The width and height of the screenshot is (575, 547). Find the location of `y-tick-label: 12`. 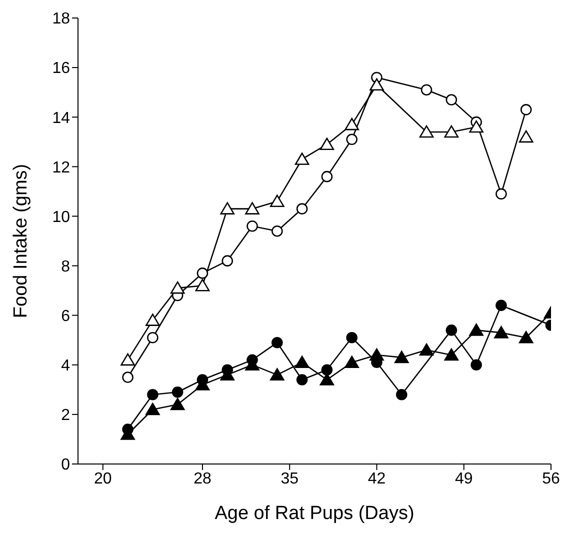

y-tick-label: 12 is located at coordinates (61, 167).